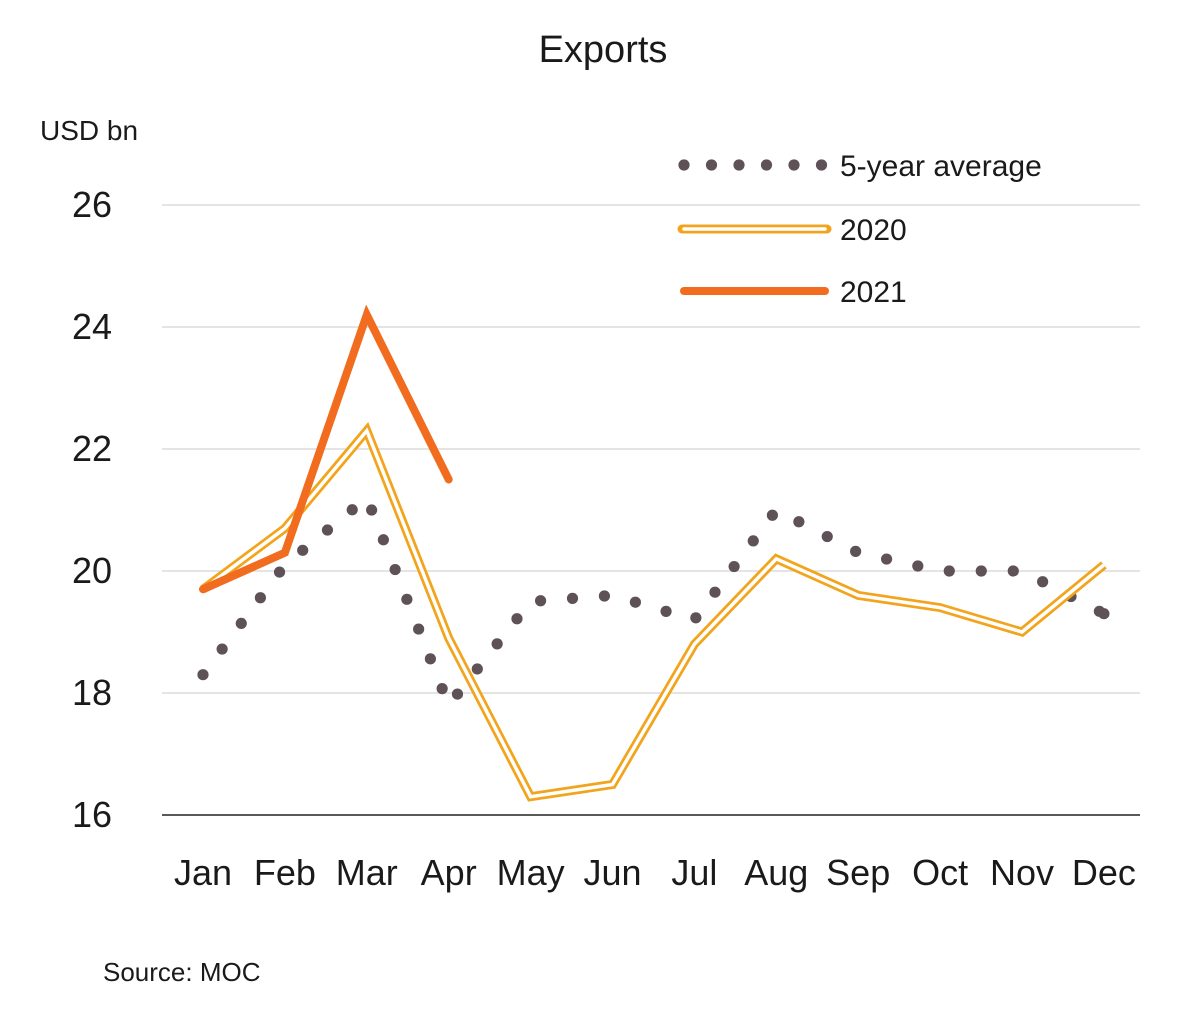 The width and height of the screenshot is (1200, 1027). I want to click on y-tick-label: 22, so click(92, 448).